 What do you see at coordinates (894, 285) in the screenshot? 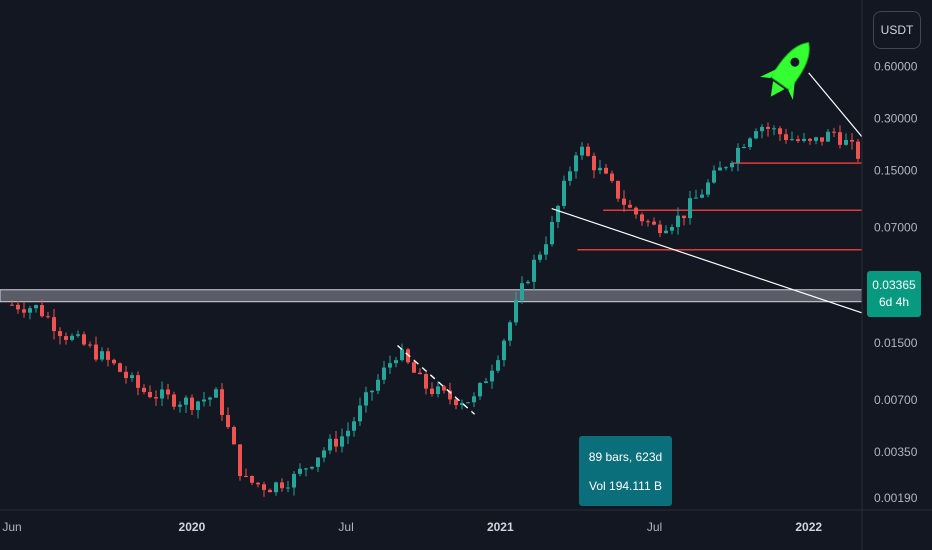
I see `current-price: 0.03365` at bounding box center [894, 285].